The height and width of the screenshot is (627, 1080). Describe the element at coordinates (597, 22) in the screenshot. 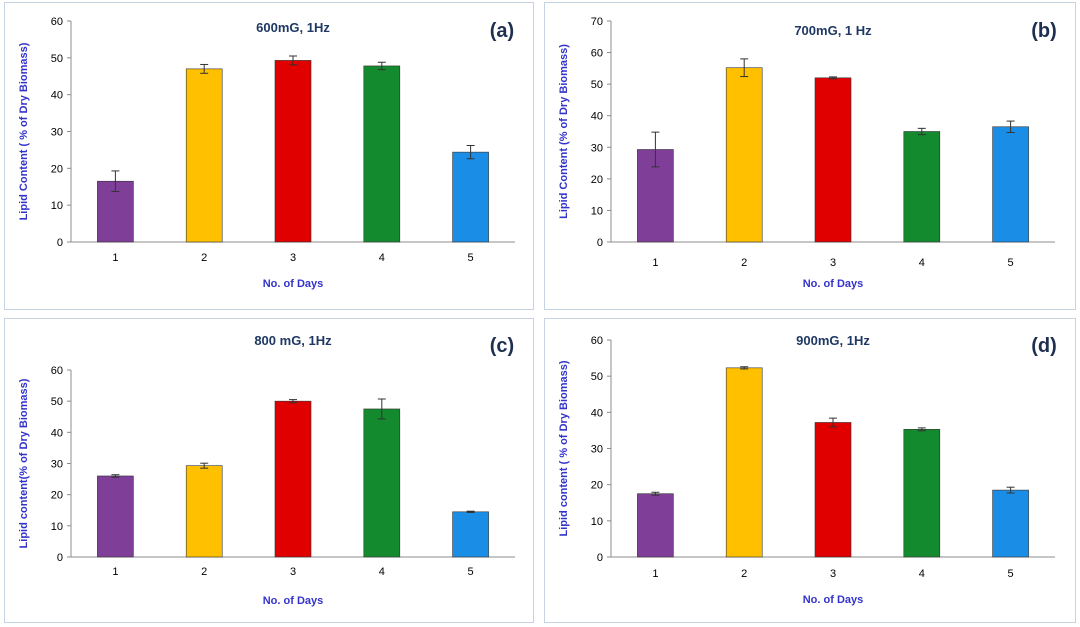

I see `y-tick-label: 70` at that location.